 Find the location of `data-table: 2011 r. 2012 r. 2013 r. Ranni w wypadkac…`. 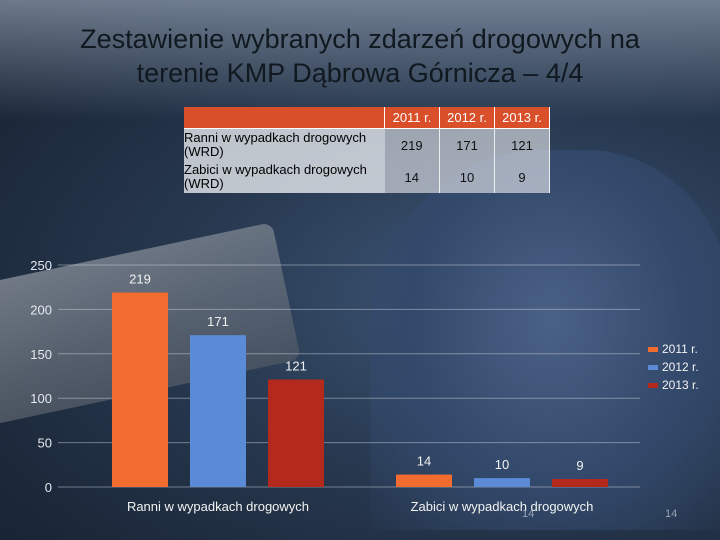

data-table: 2011 r. 2012 r. 2013 r. Ranni w wypadkac… is located at coordinates (367, 150).